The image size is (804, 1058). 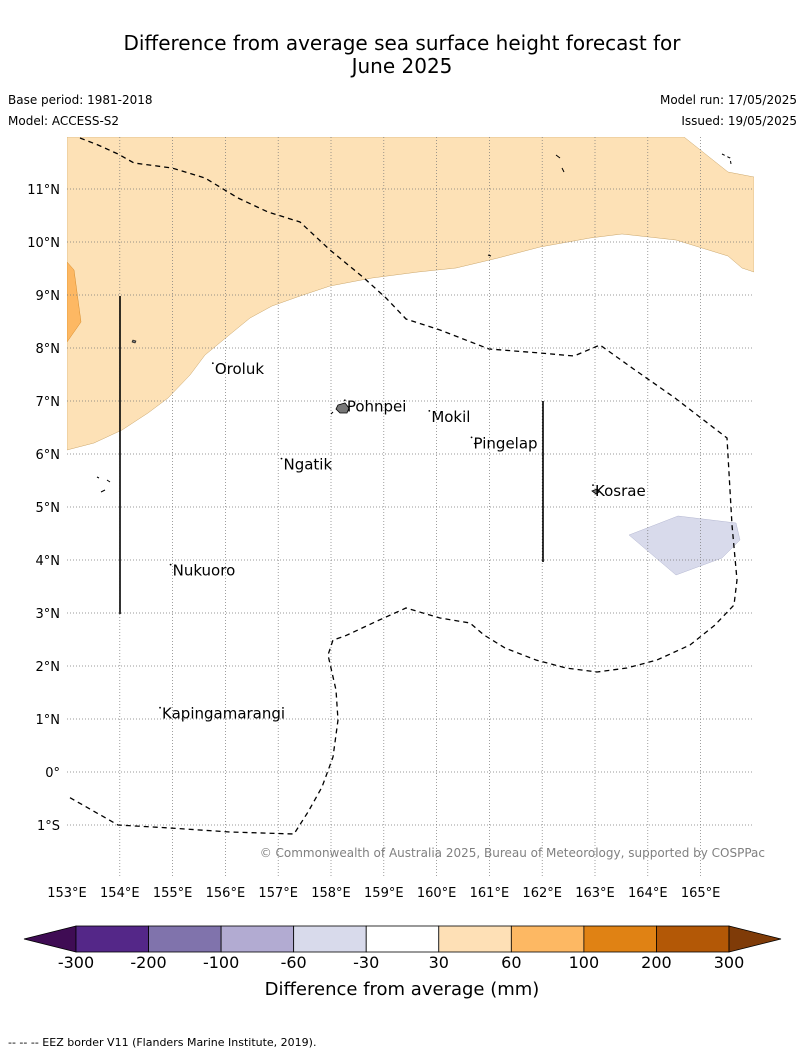 I want to click on island-small-pieces, so click(x=294, y=373).